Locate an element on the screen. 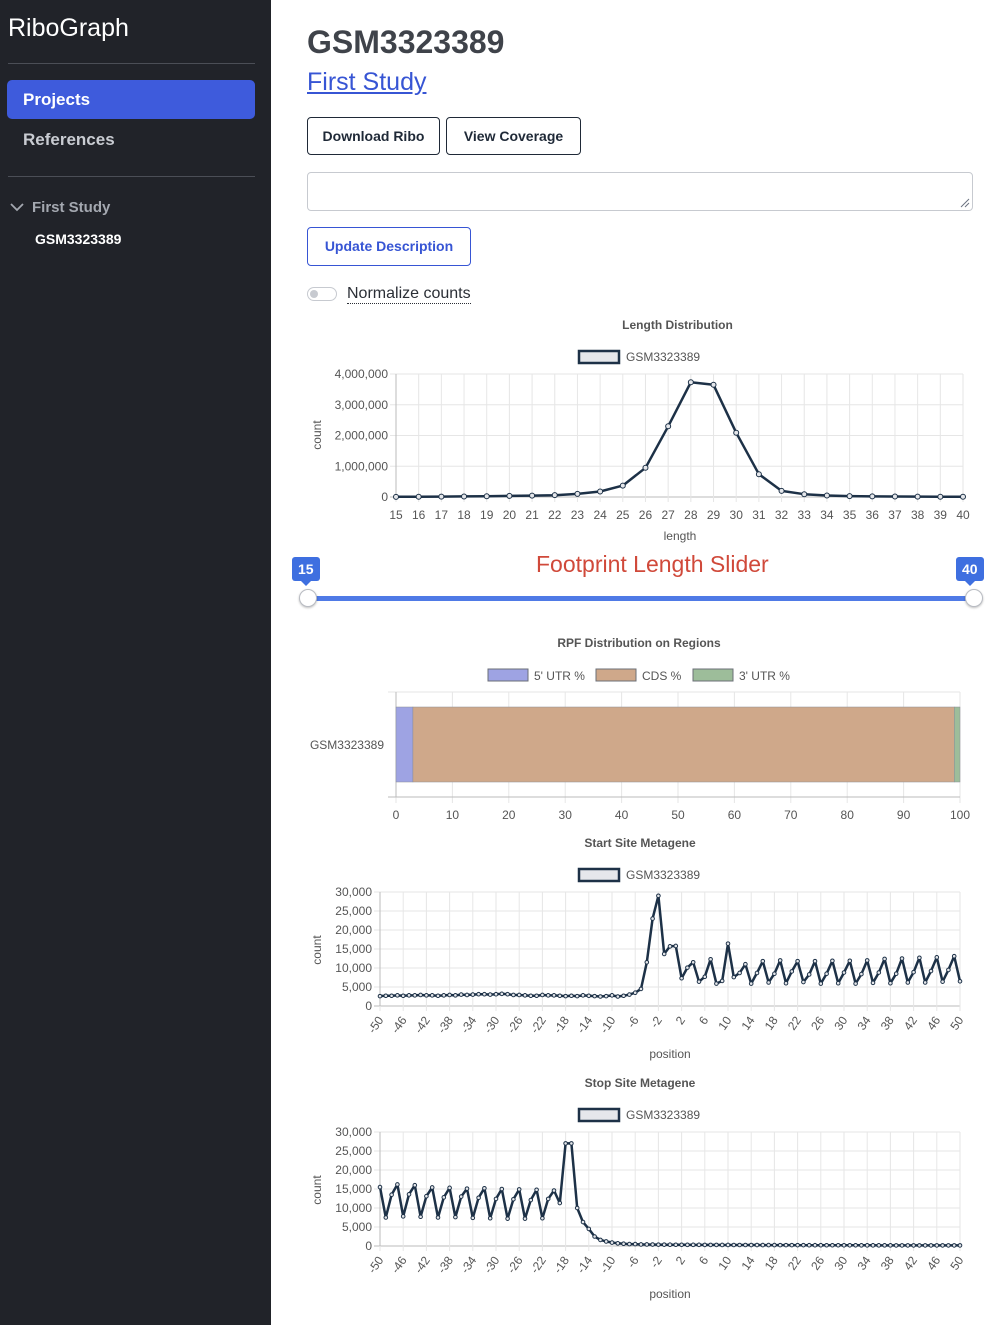  legend-swatch is located at coordinates (508, 675).